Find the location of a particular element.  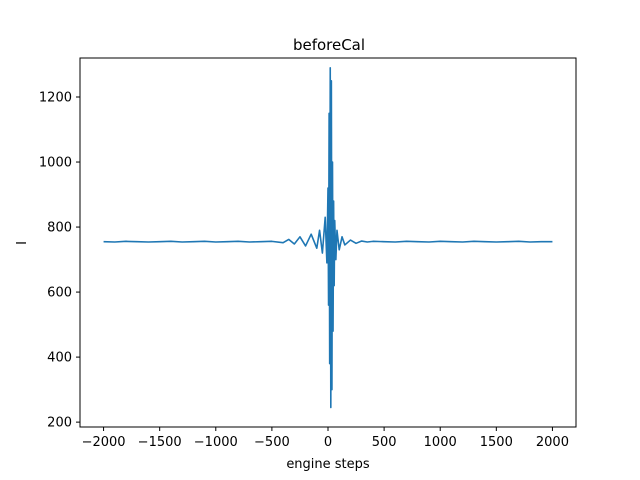

x-axis-label: engine steps is located at coordinates (328, 464).